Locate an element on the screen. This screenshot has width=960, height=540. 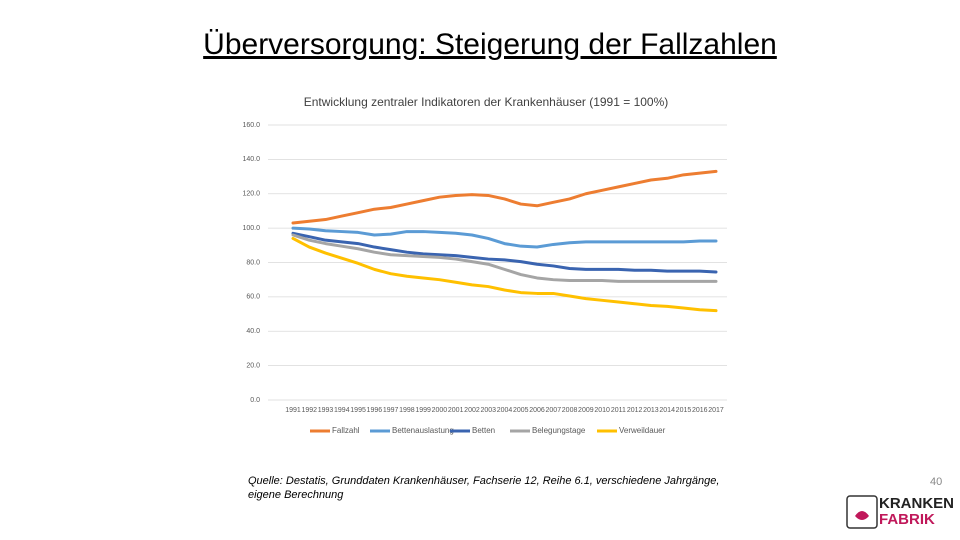
x-tick-label: 2016 is located at coordinates (700, 410).